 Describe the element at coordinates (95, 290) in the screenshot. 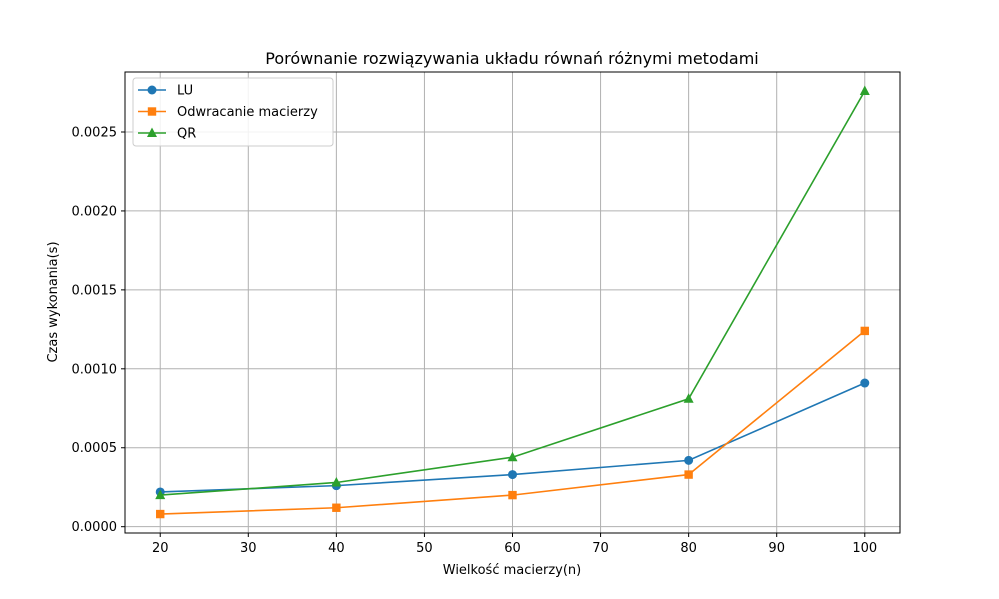

I see `y-tick-label: 0.0015` at that location.